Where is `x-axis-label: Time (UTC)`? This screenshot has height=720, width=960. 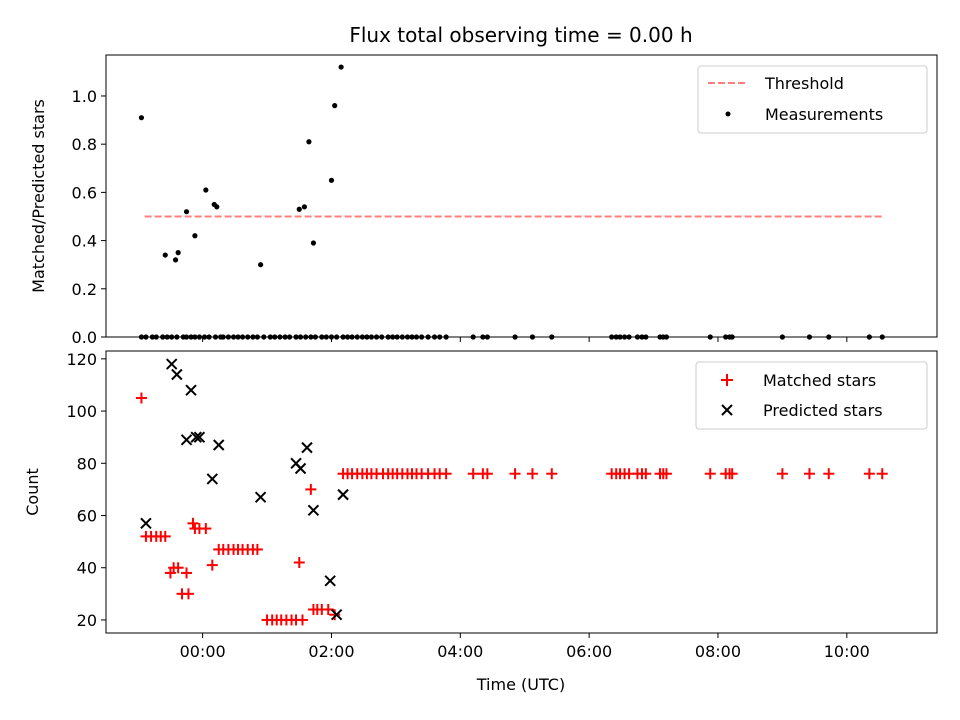 x-axis-label: Time (UTC) is located at coordinates (520, 684).